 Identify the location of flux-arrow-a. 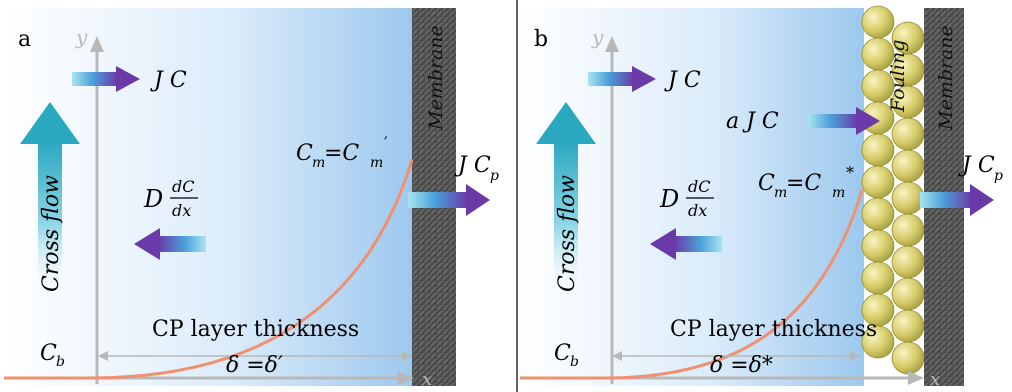
(106, 79).